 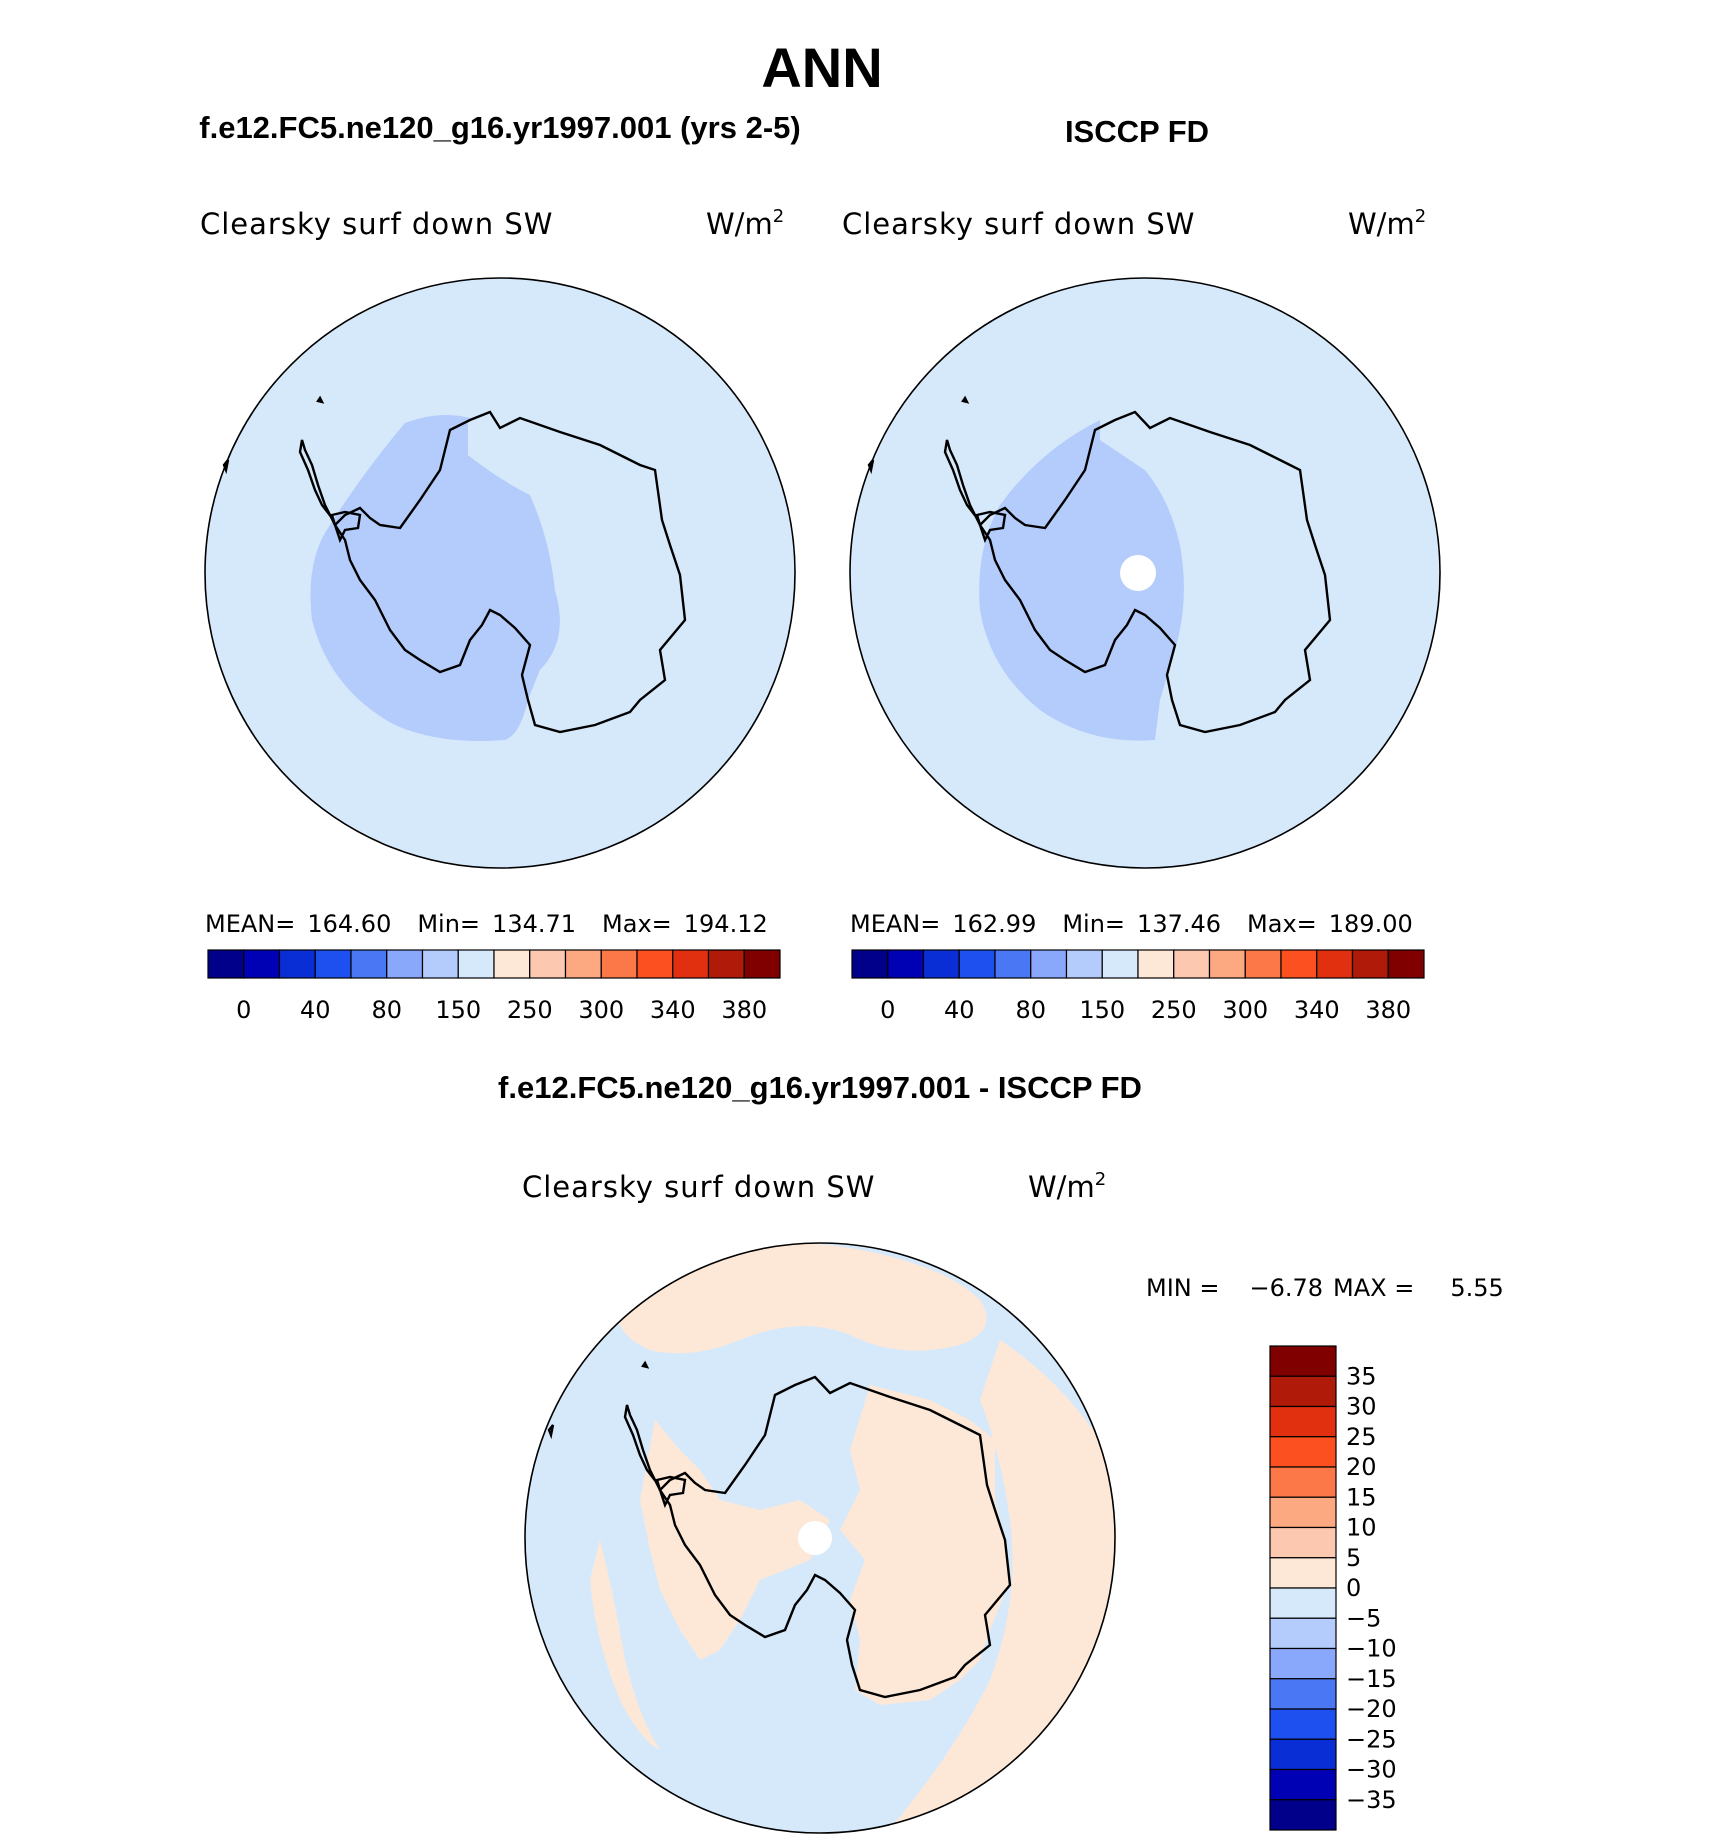 I want to click on missing-data-pole, so click(x=815, y=1538).